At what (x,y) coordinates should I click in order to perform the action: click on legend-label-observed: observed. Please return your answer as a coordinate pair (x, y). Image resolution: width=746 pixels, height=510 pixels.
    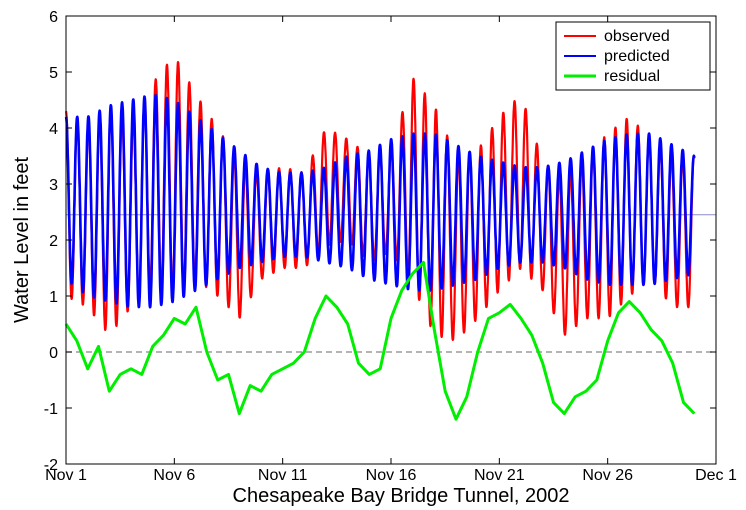
    Looking at the image, I should click on (637, 36).